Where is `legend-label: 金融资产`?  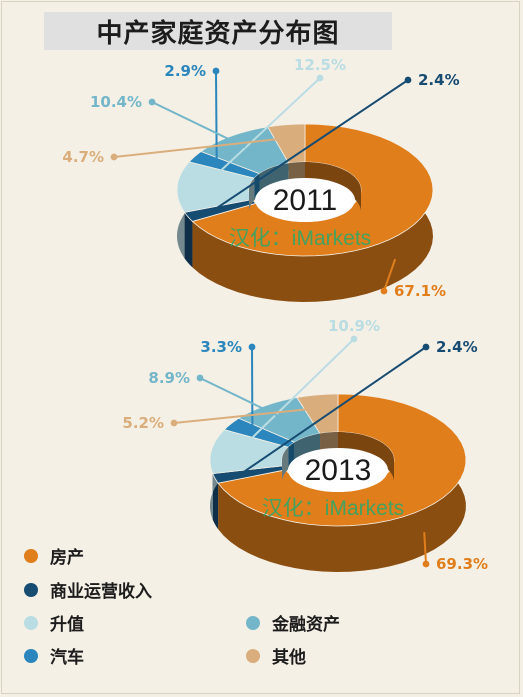 legend-label: 金融资产 is located at coordinates (306, 625).